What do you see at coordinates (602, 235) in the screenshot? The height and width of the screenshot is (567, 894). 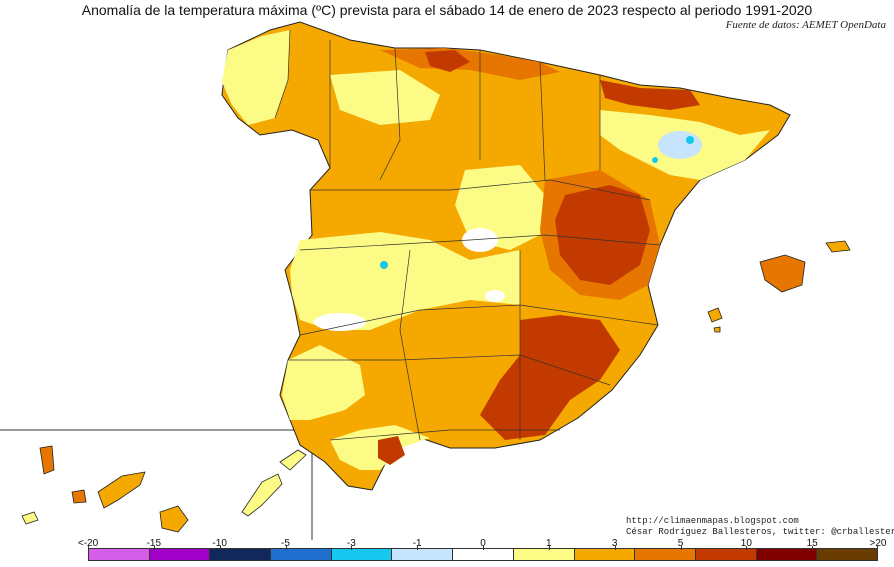 I see `anomaly-red-iberian` at bounding box center [602, 235].